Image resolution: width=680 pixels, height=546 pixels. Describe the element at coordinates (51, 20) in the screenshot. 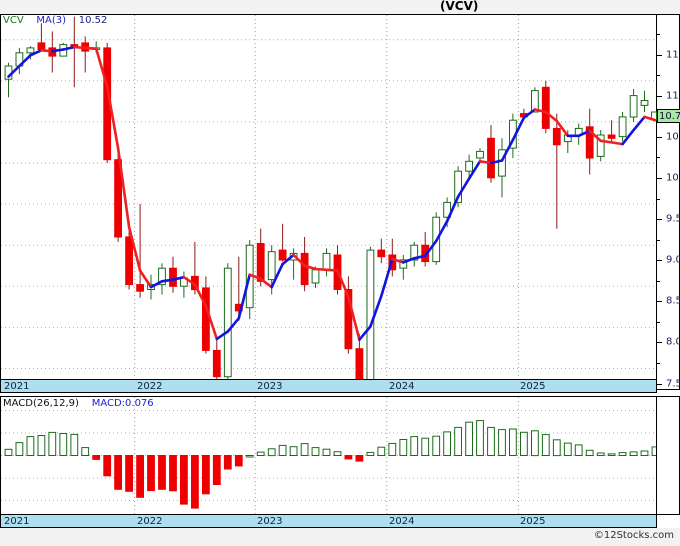

I see `legend-indicator: MA(3)` at that location.